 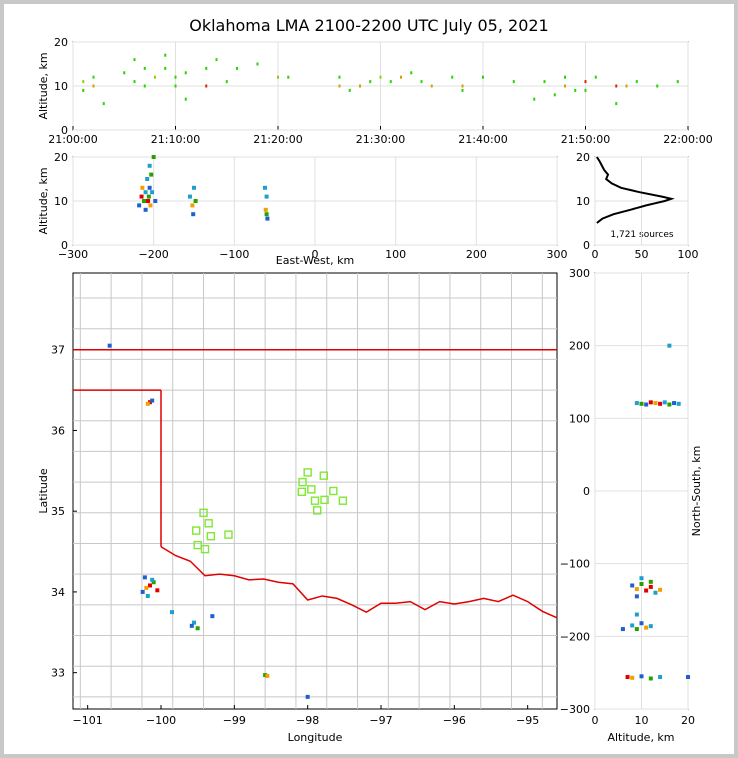 What do you see at coordinates (482, 139) in the screenshot?
I see `time-x-tick-label: 21:40:00` at bounding box center [482, 139].